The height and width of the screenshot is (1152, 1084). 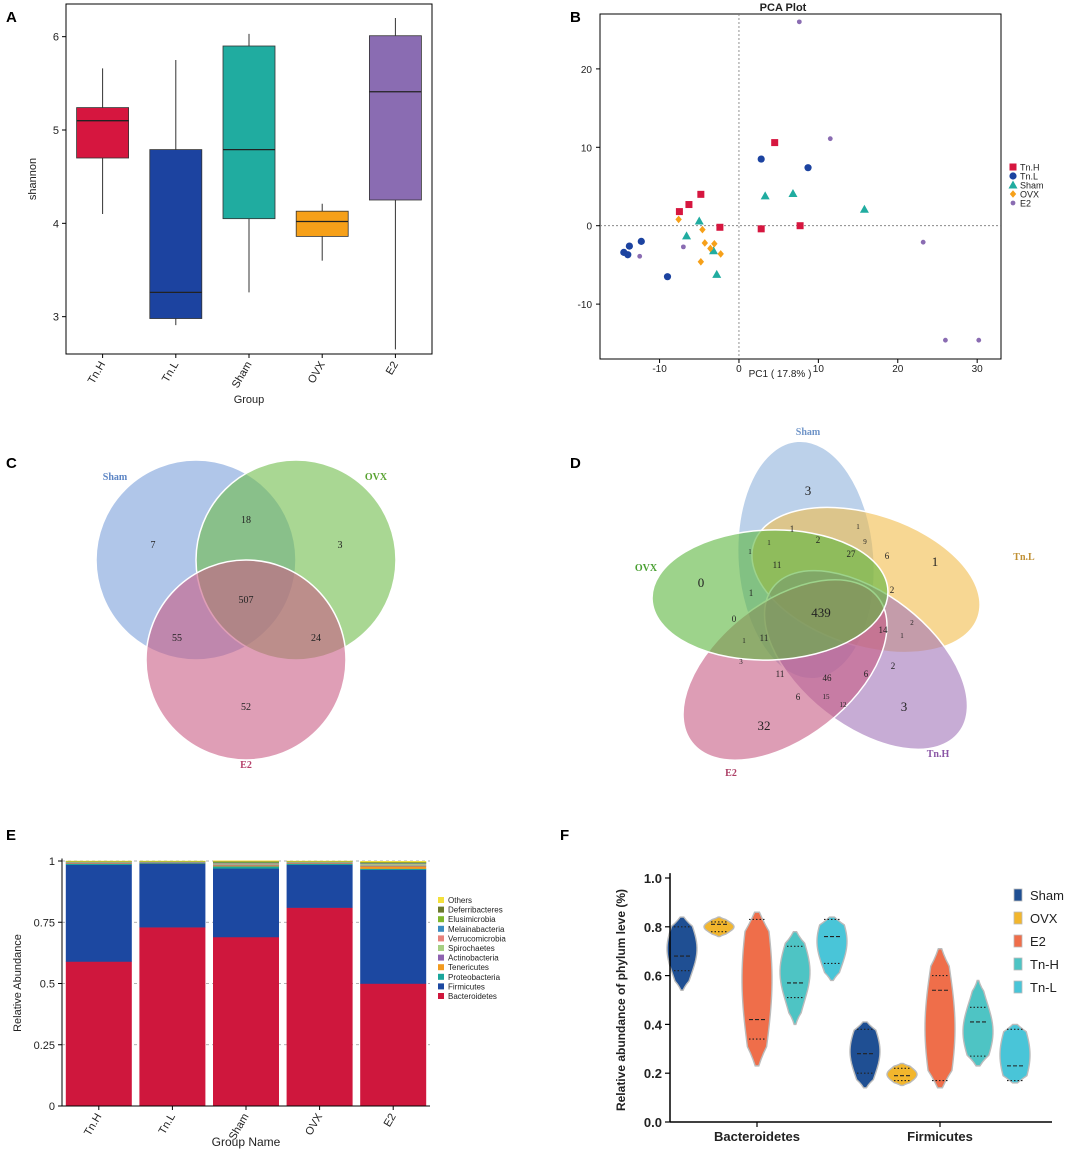 What do you see at coordinates (246, 600) in the screenshot?
I see `venn-c-count-all: 507` at bounding box center [246, 600].